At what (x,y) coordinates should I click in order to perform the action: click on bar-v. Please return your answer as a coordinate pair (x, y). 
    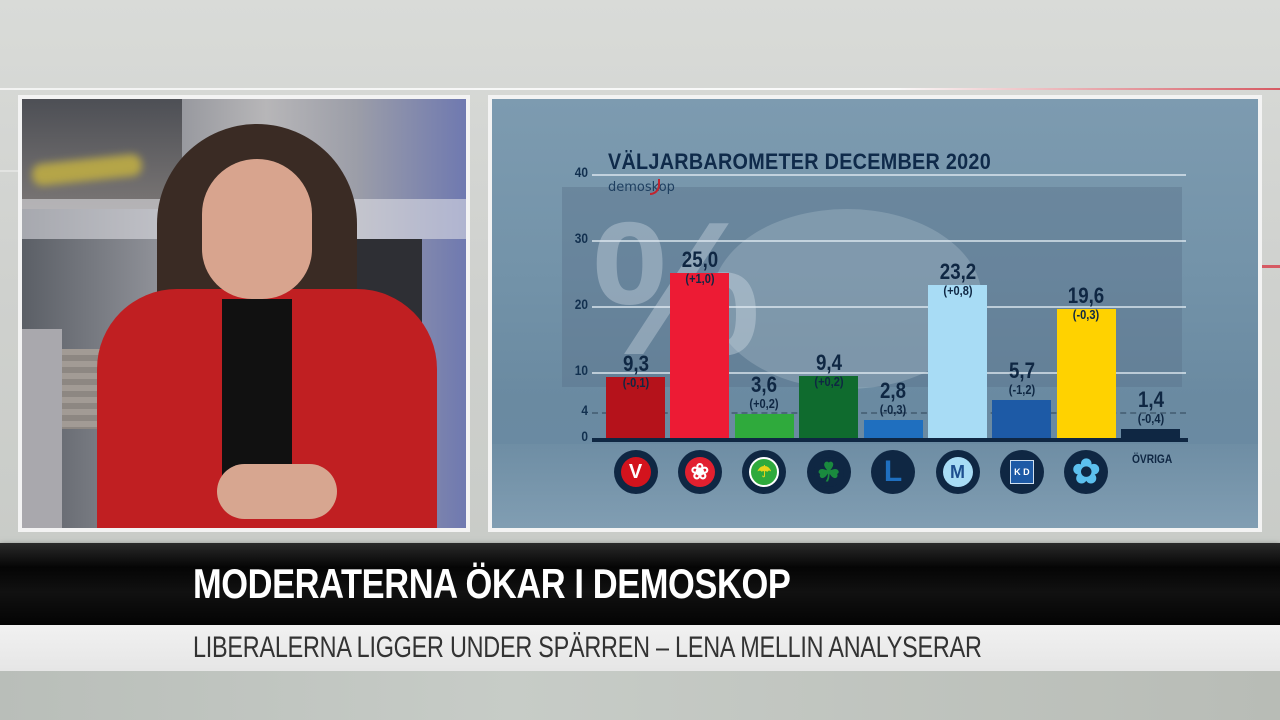
    Looking at the image, I should click on (635, 407).